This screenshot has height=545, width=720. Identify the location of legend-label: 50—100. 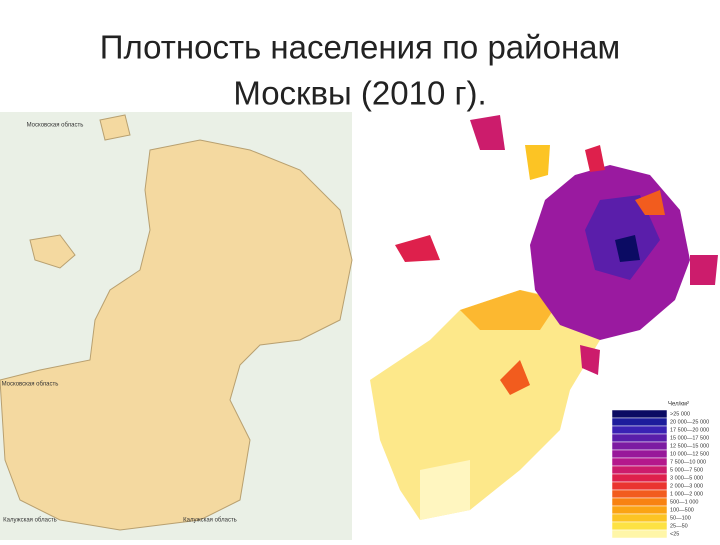
(680, 518).